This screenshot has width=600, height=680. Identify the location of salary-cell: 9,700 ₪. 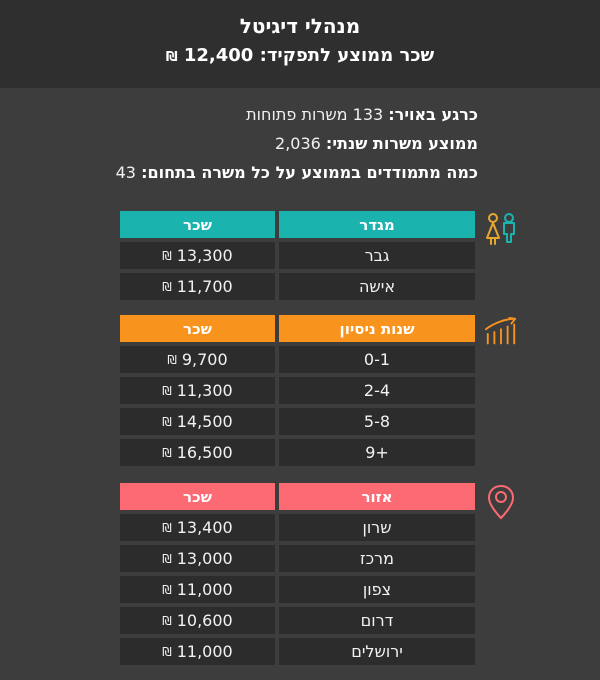
(197, 359).